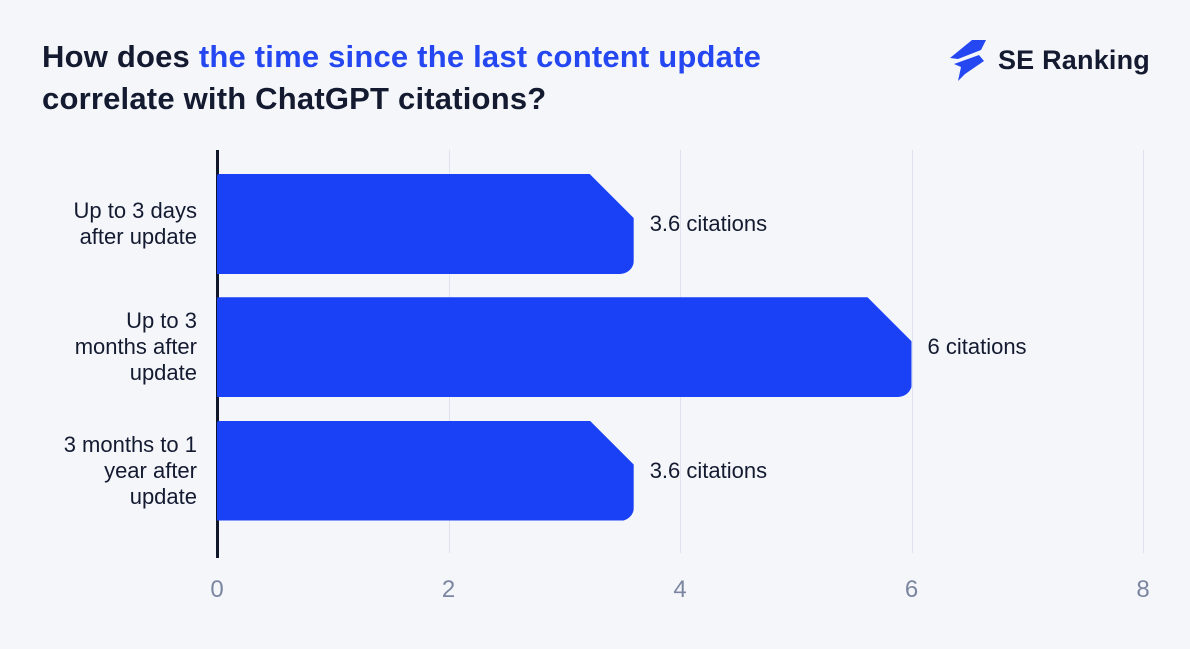 The image size is (1190, 649). What do you see at coordinates (150, 470) in the screenshot?
I see `category-label-line: year after` at bounding box center [150, 470].